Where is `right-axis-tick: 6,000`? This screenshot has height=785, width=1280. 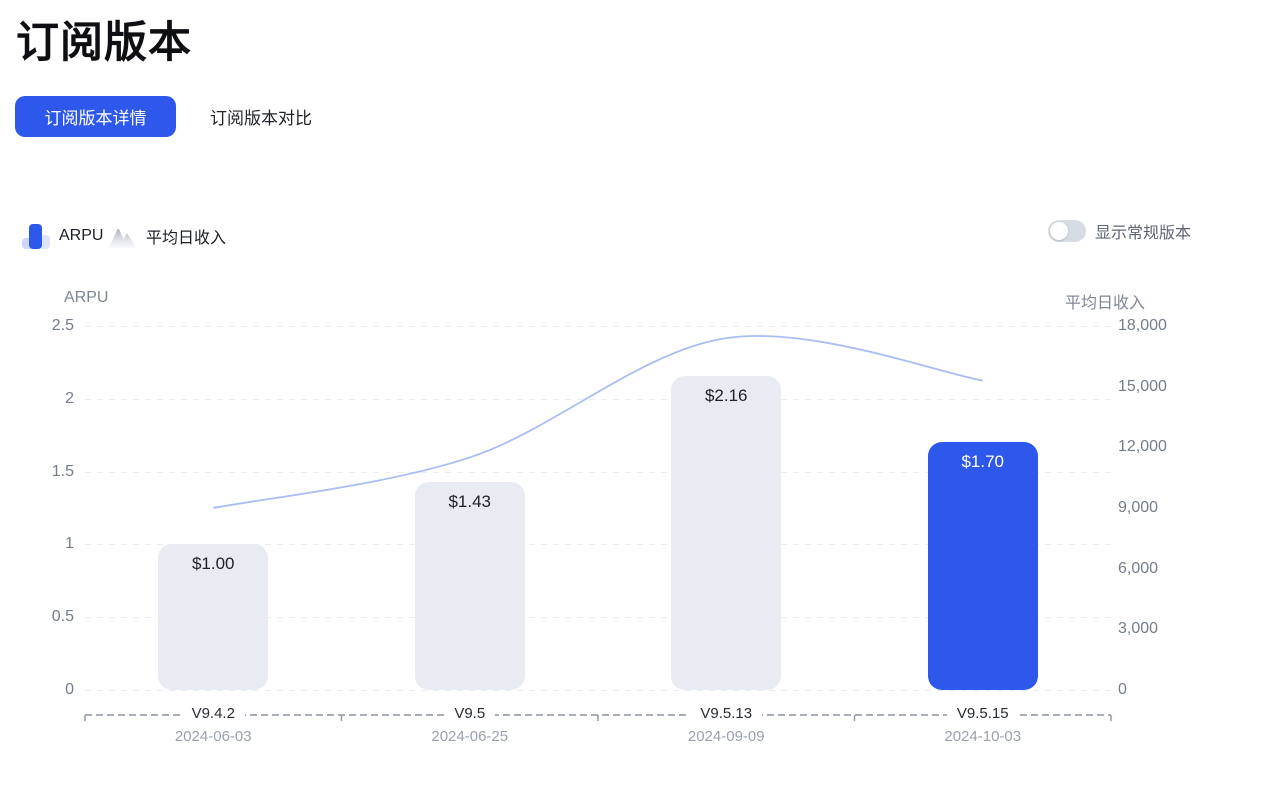
right-axis-tick: 6,000 is located at coordinates (1138, 568).